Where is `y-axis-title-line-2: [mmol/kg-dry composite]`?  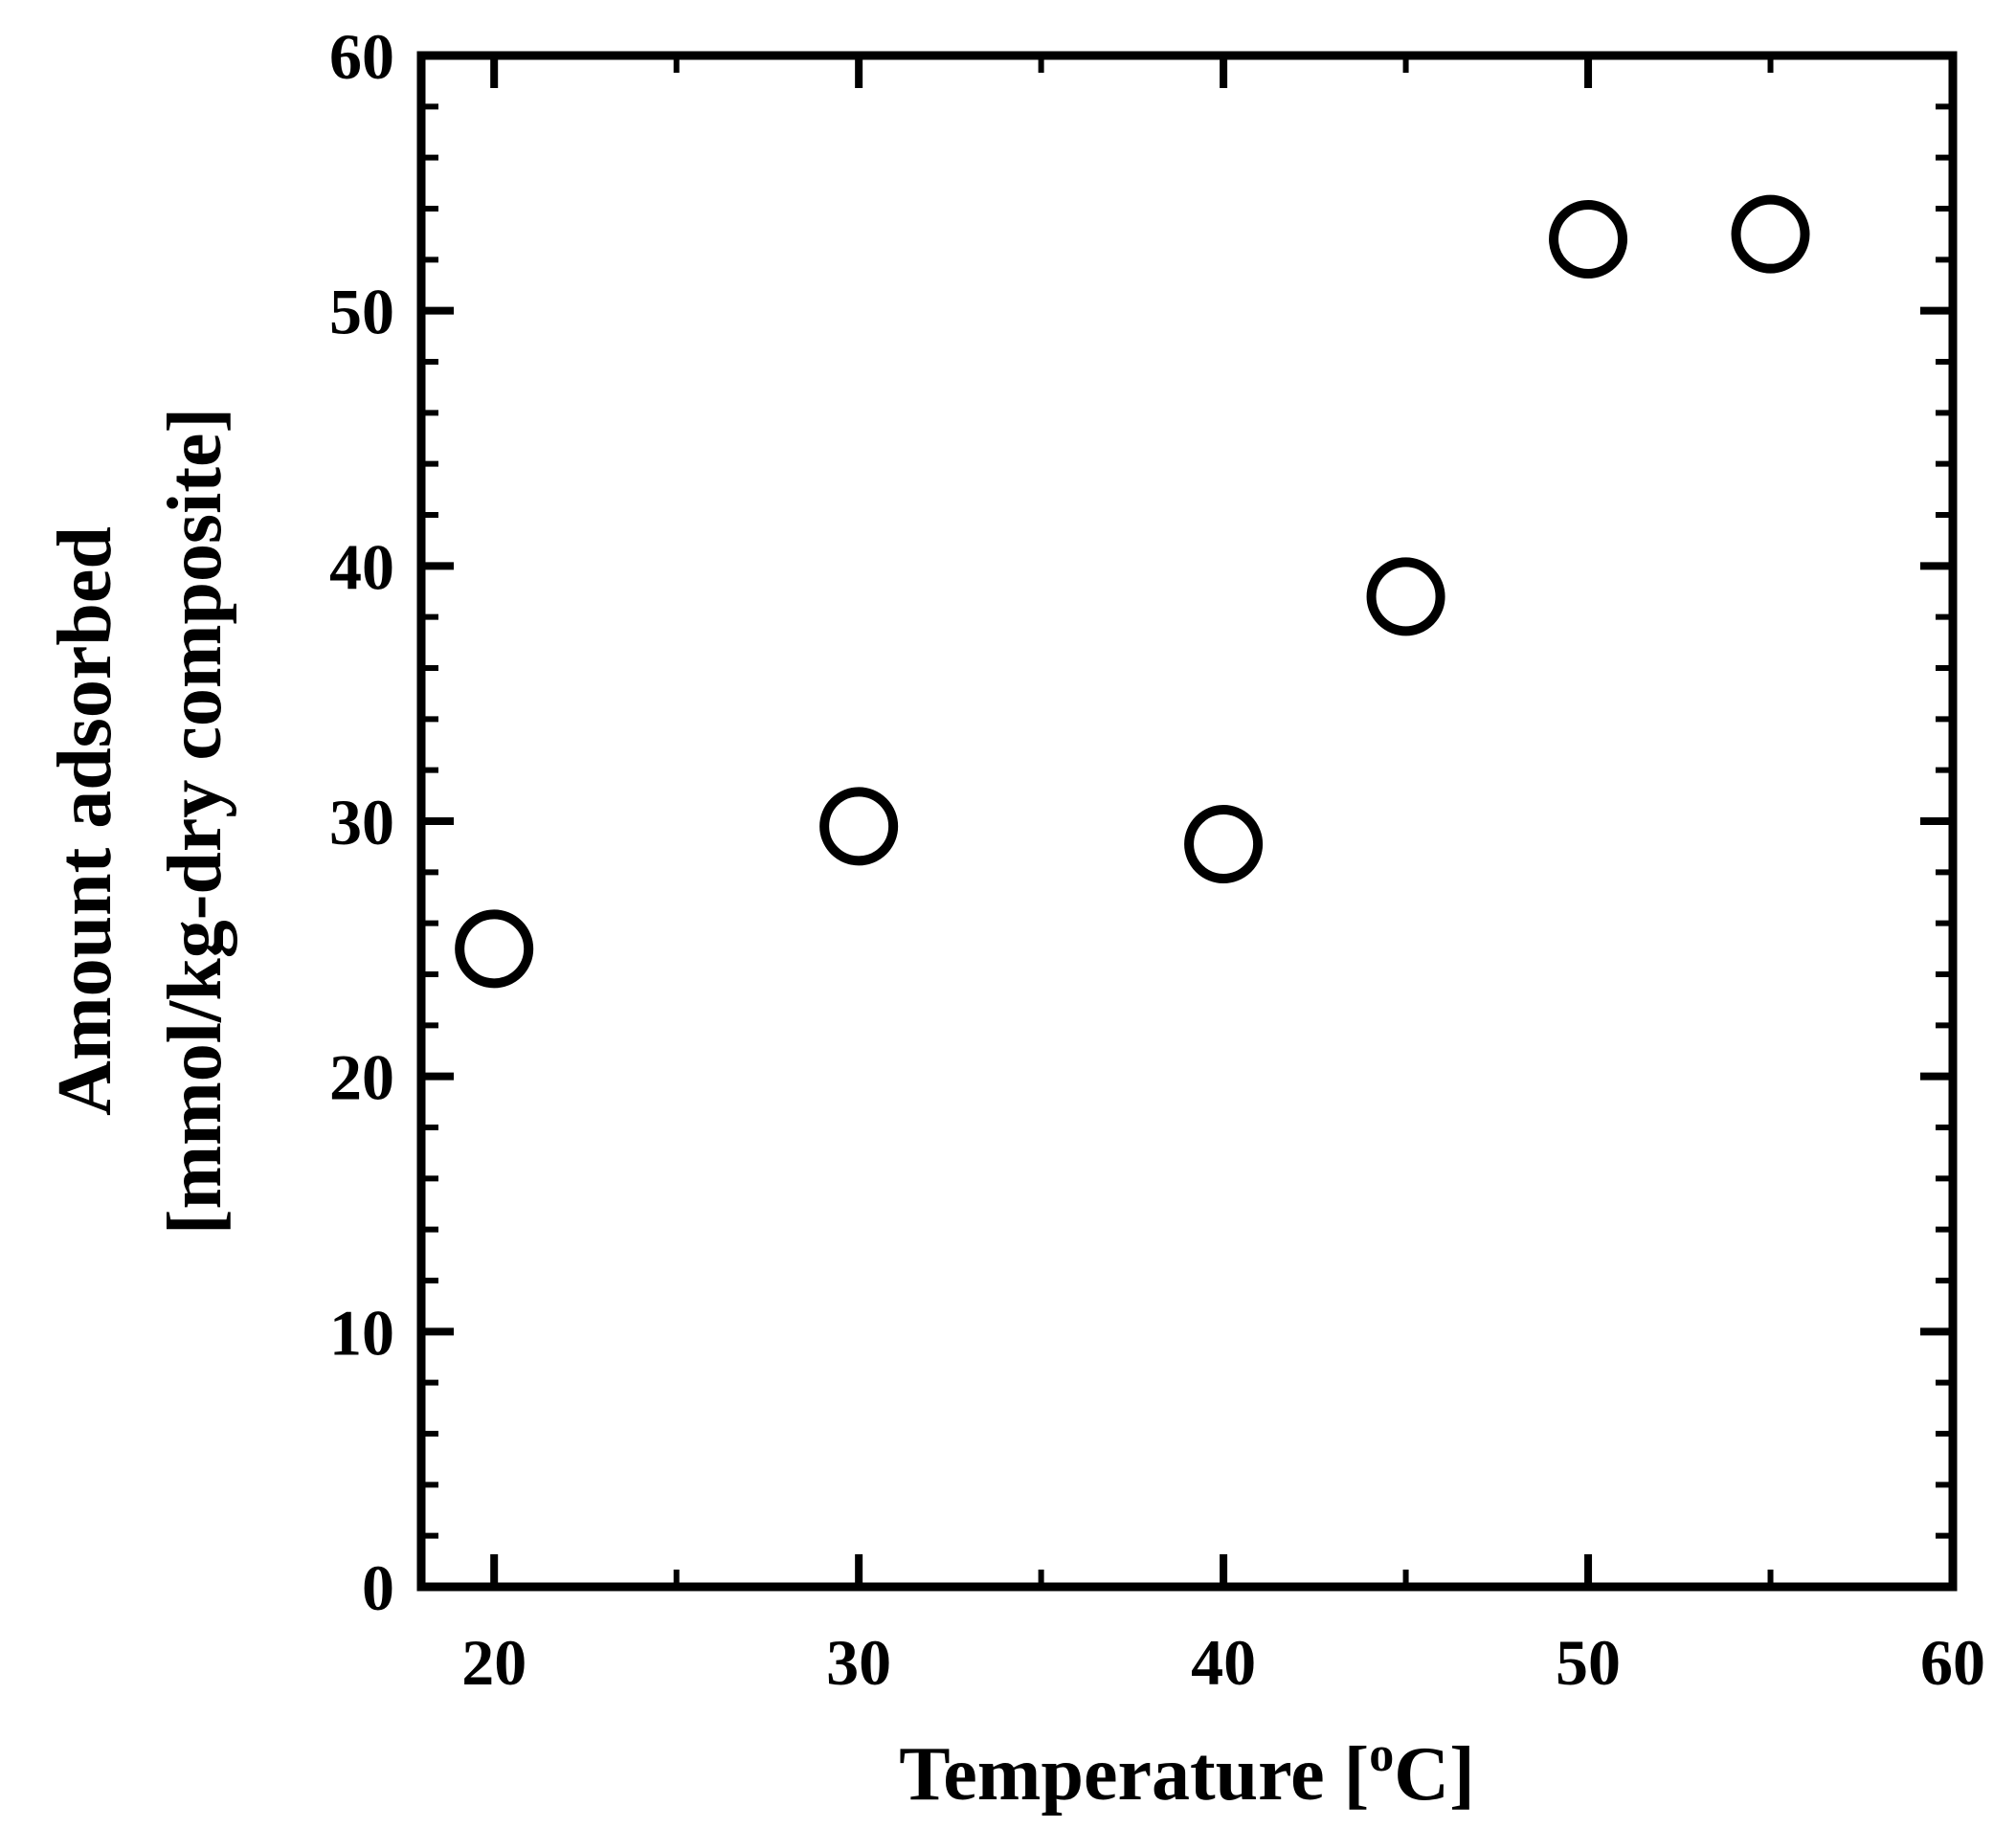 y-axis-title-line-2: [mmol/kg-dry composite] is located at coordinates (195, 821).